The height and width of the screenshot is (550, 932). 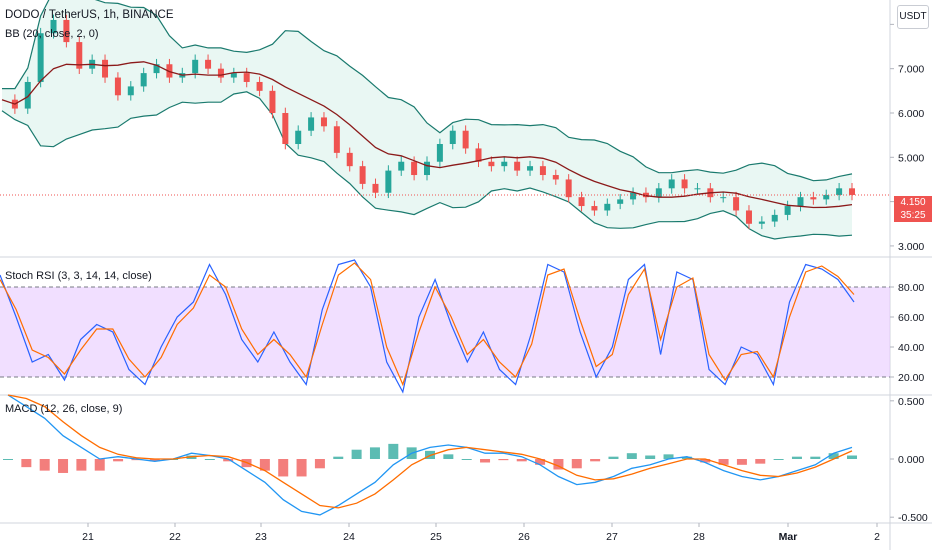 What do you see at coordinates (911, 378) in the screenshot?
I see `stoch-tick-label: 20.00` at bounding box center [911, 378].